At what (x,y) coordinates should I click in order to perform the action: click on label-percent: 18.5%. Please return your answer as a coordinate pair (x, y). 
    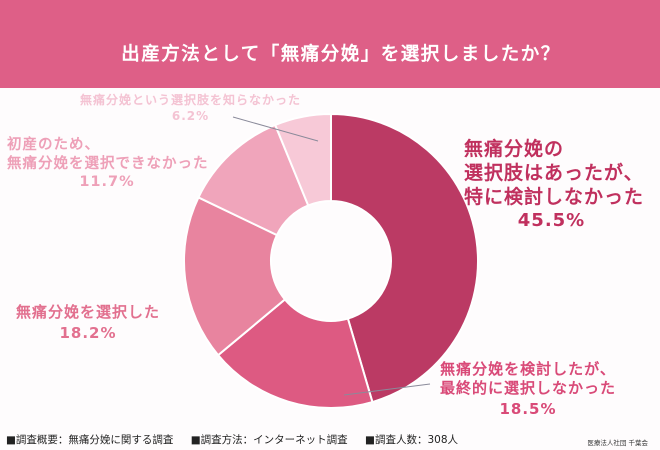
    Looking at the image, I should click on (528, 409).